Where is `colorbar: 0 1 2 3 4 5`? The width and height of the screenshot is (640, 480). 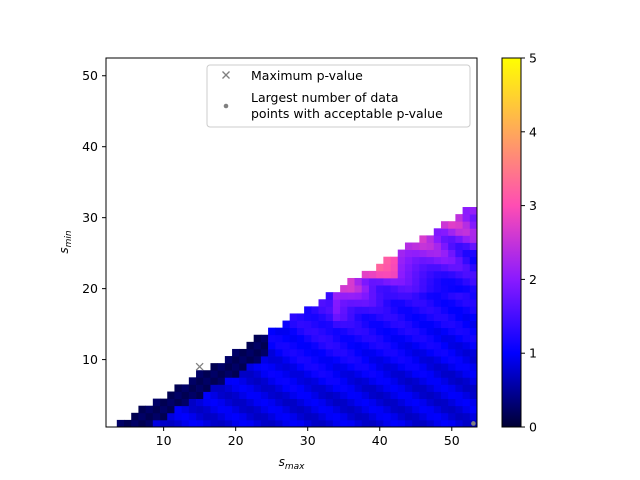
colorbar: 0 1 2 3 4 5 is located at coordinates (519, 243).